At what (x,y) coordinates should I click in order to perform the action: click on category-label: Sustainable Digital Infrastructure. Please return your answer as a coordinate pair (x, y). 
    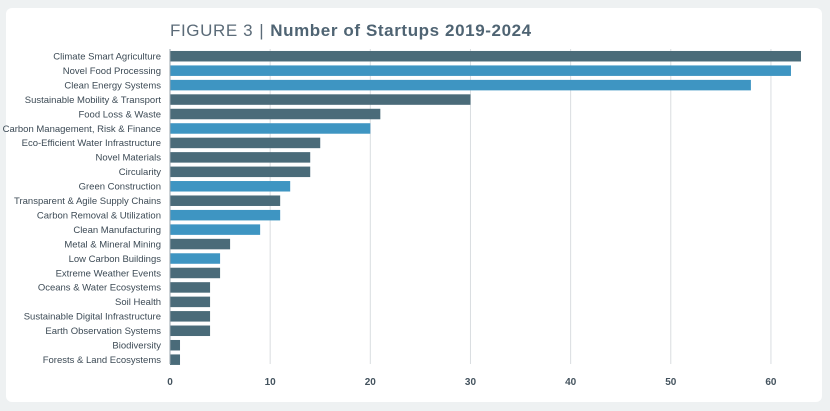
    Looking at the image, I should click on (92, 317).